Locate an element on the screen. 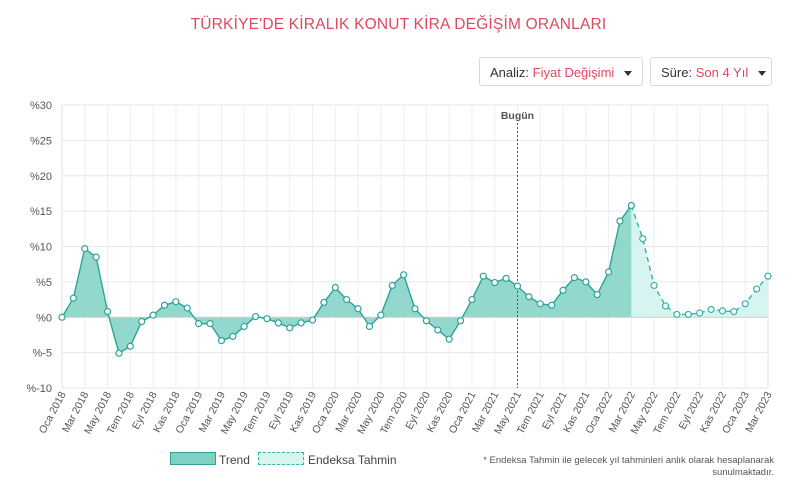 The width and height of the screenshot is (797, 492). legend-label-trend: Trend is located at coordinates (234, 460).